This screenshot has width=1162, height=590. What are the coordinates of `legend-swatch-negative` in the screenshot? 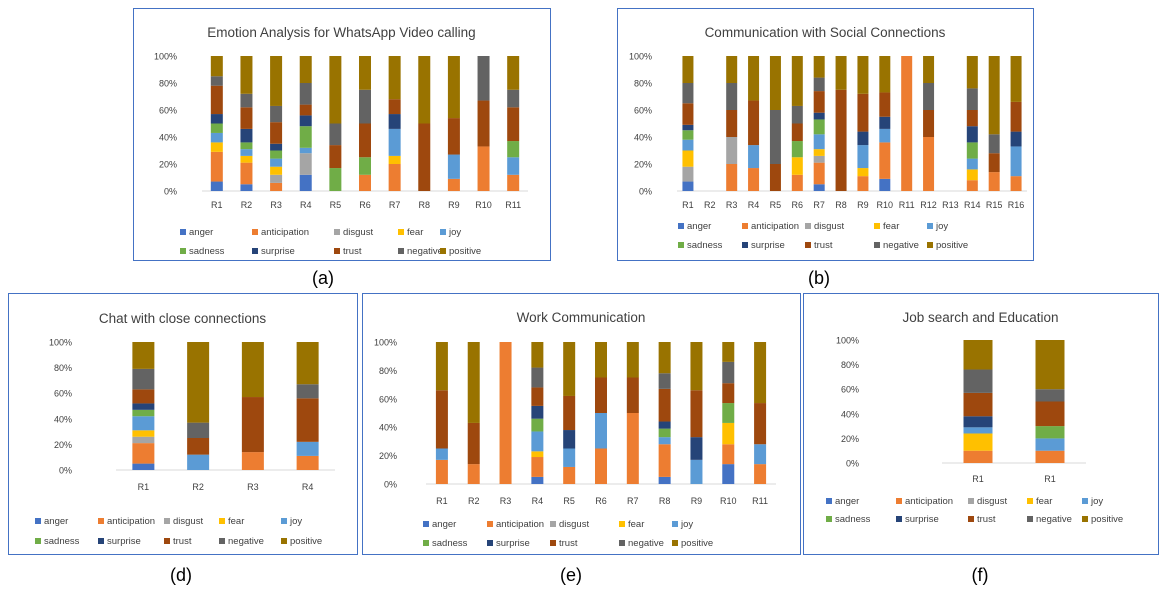 It's located at (622, 543).